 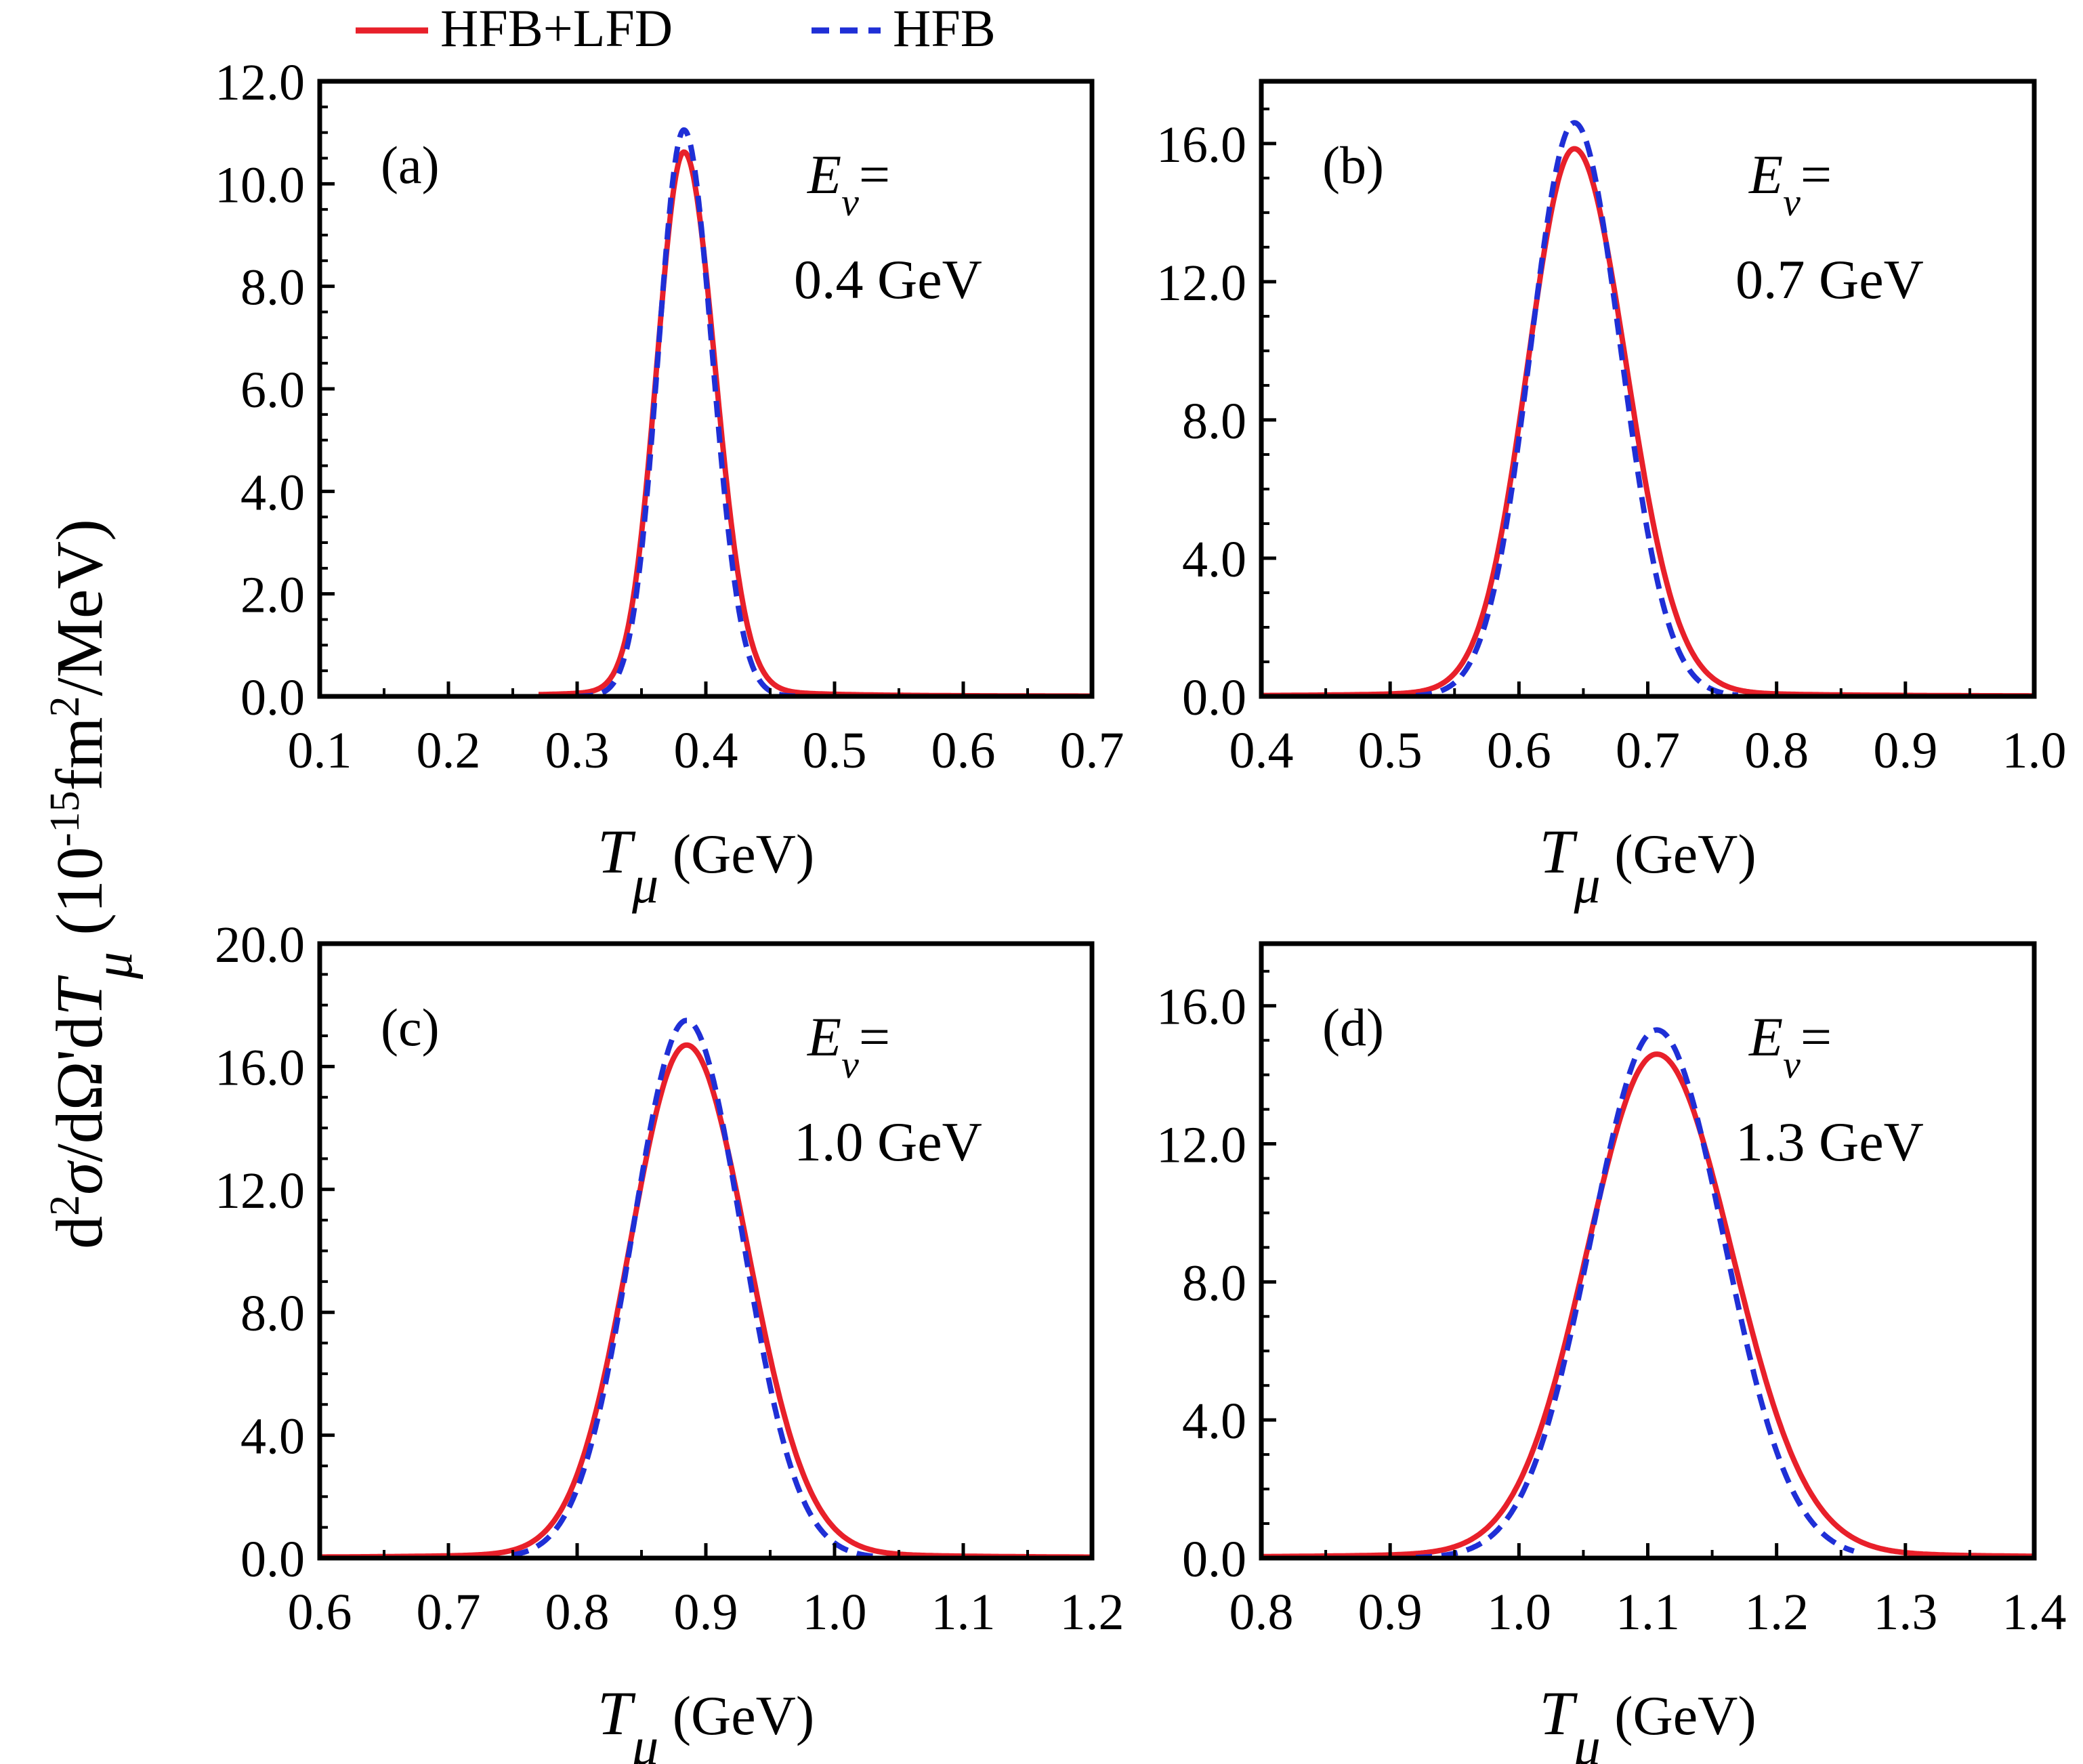 I want to click on panel-b-xtick-label: 0.6, so click(x=1519, y=750).